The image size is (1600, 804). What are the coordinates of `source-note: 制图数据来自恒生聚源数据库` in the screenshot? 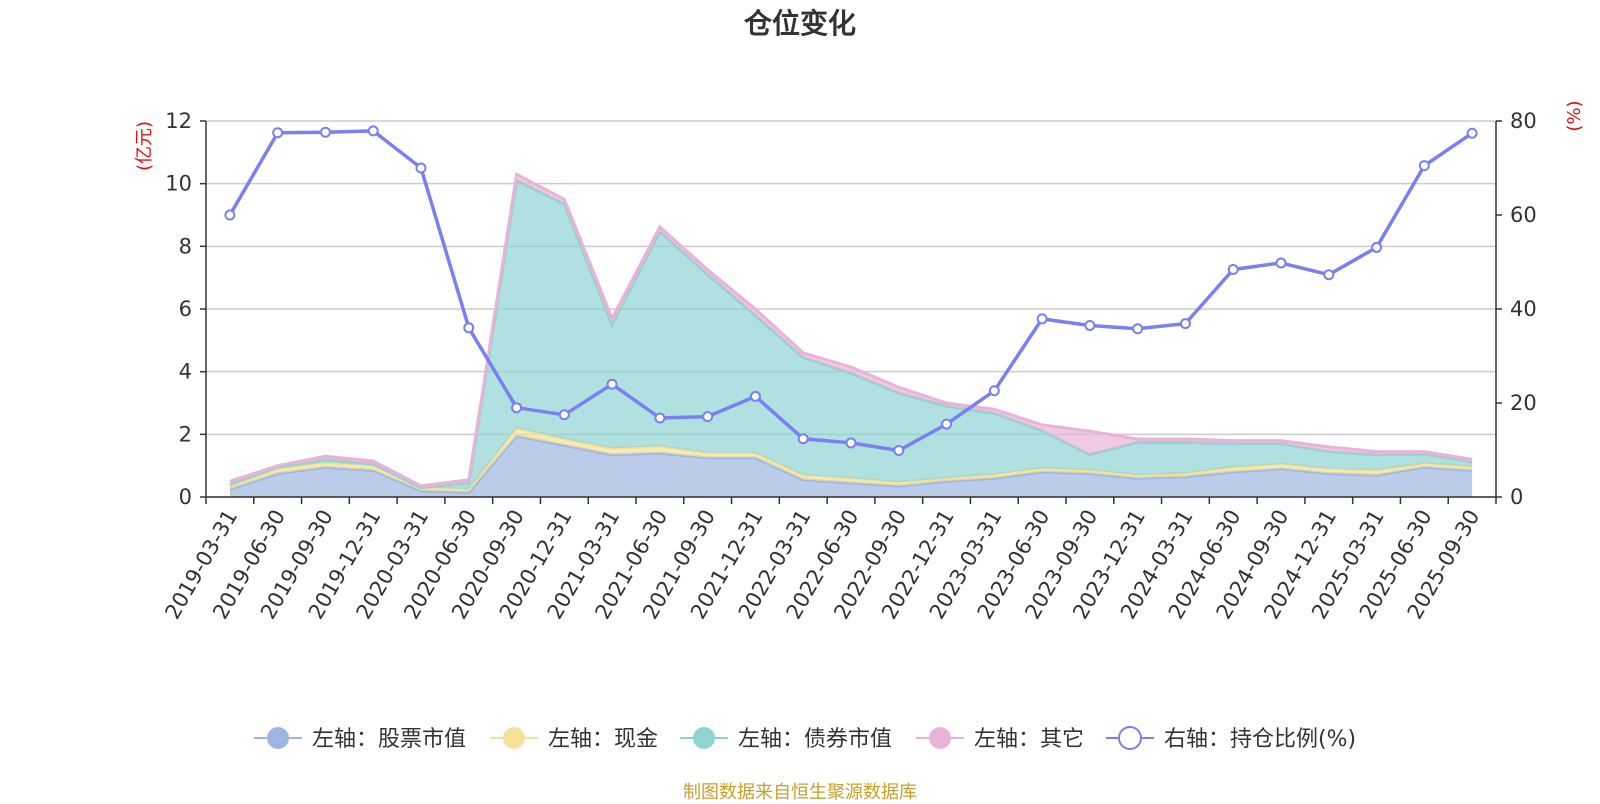 It's located at (800, 792).